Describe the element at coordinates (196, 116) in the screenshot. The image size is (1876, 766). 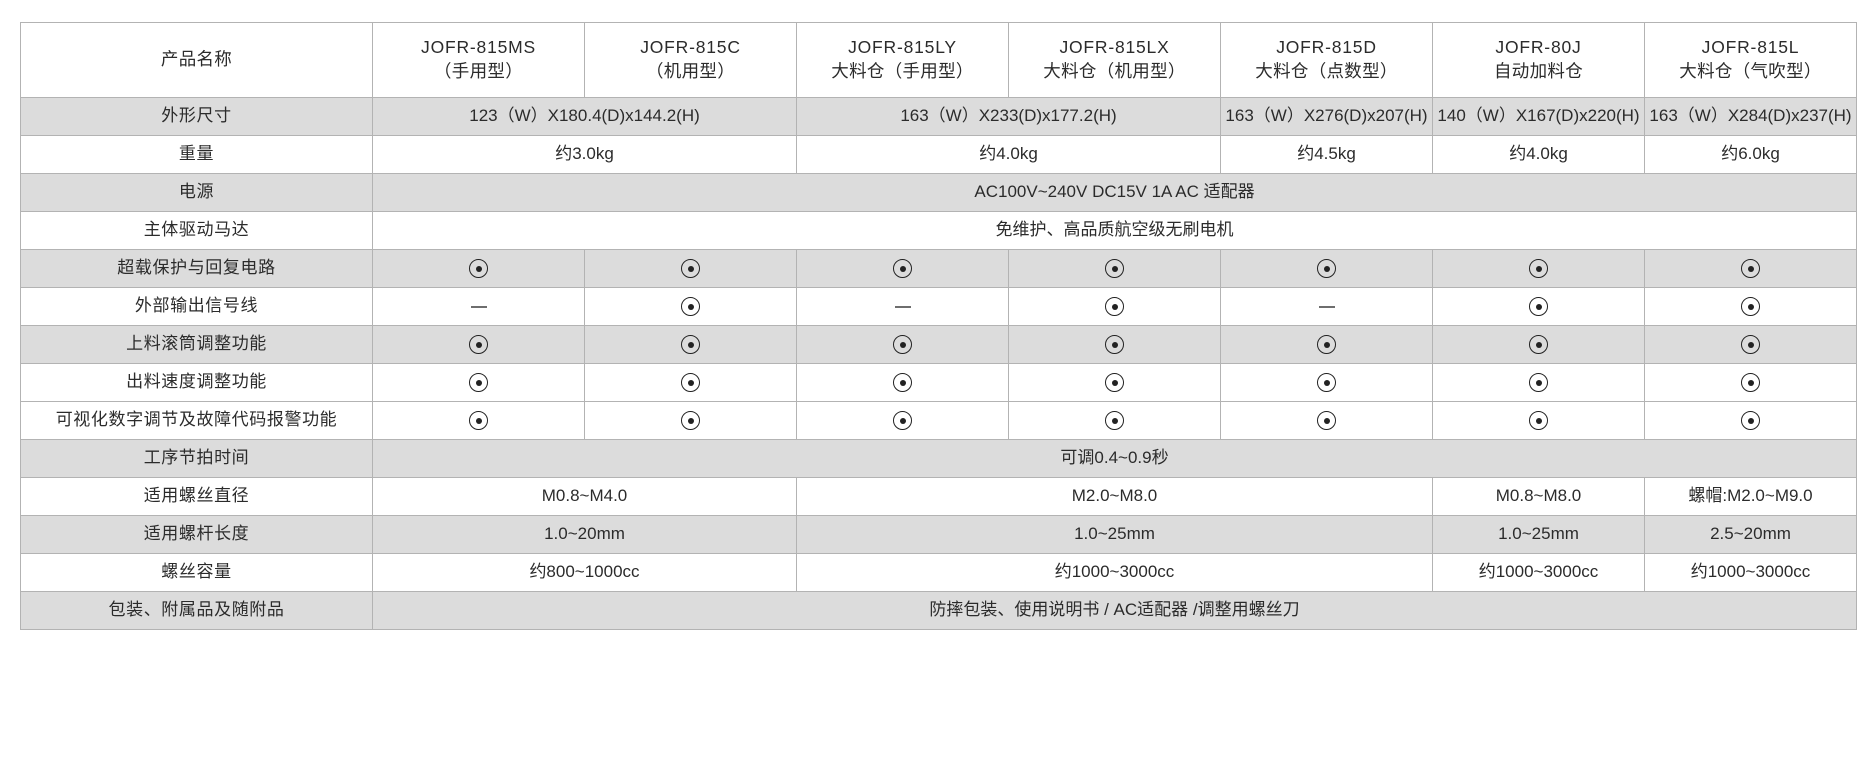
I see `spec-label: 外形尺寸` at that location.